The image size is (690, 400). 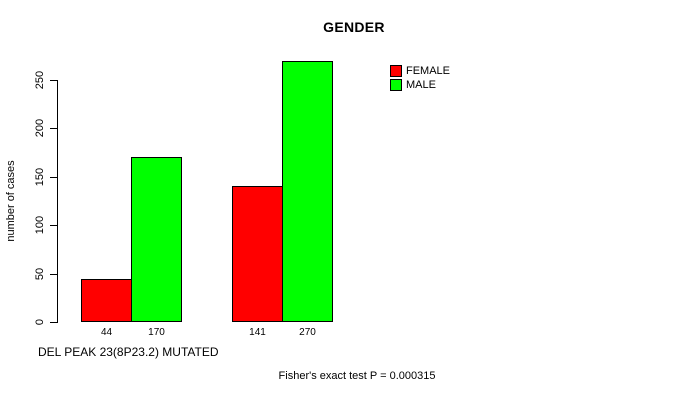 I want to click on male-swatch-icon, so click(x=396, y=85).